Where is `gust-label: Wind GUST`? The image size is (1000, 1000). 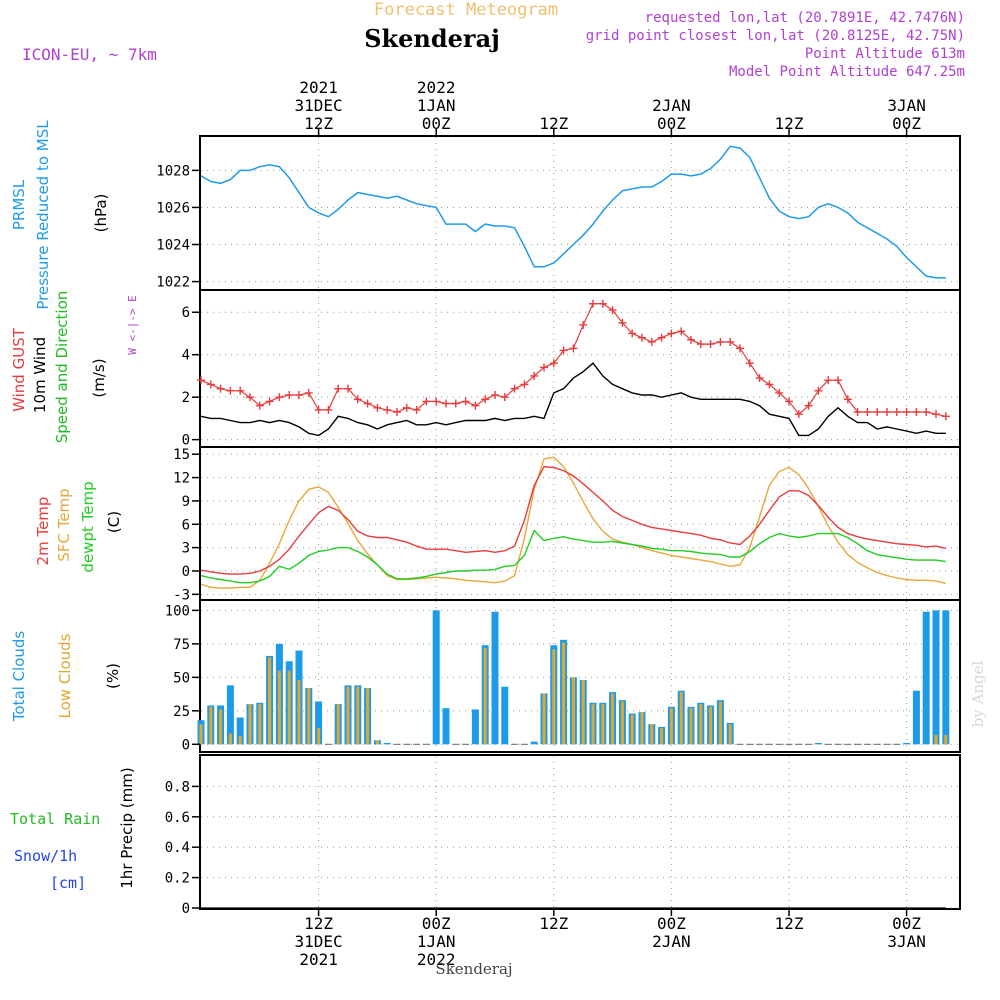 gust-label: Wind GUST is located at coordinates (19, 369).